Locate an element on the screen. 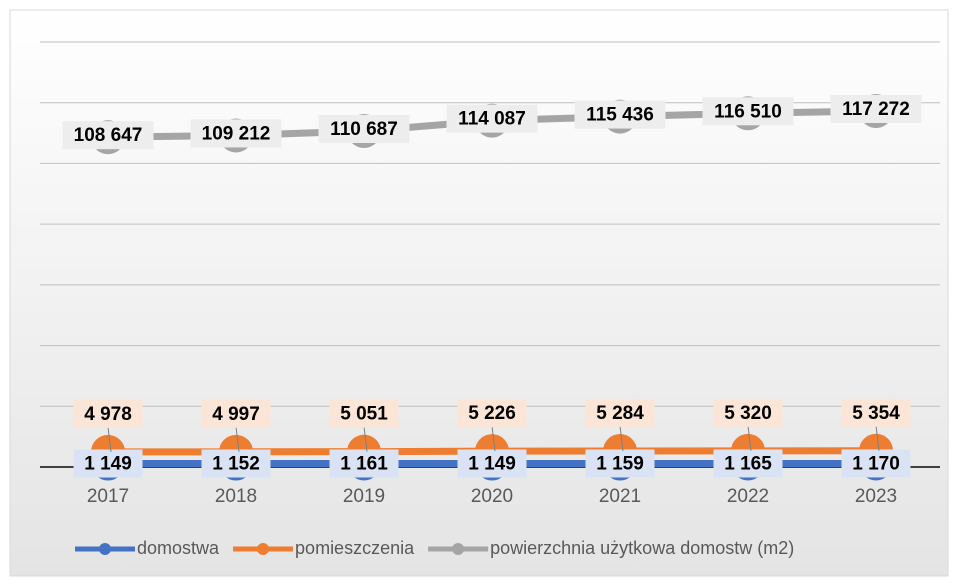 This screenshot has width=954, height=586. data-label: 1 159 is located at coordinates (620, 463).